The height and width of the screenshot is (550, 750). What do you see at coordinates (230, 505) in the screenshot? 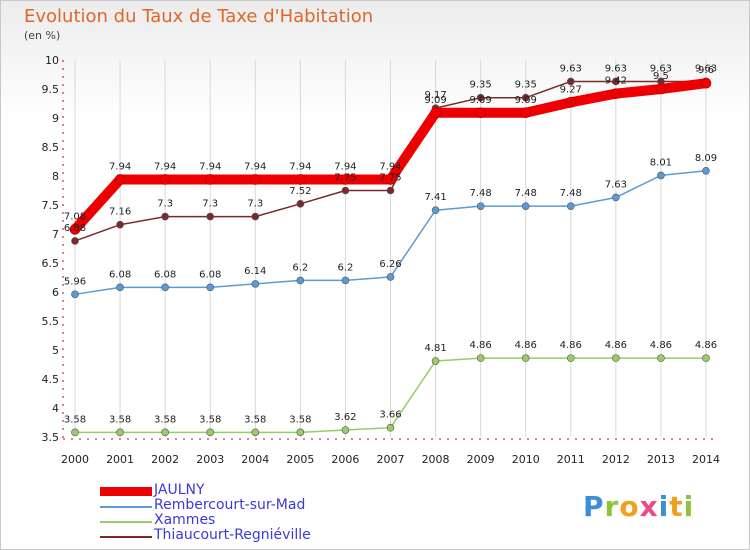
I see `legend-label-rembercourt: Rembercourt-sur-Mad` at bounding box center [230, 505].